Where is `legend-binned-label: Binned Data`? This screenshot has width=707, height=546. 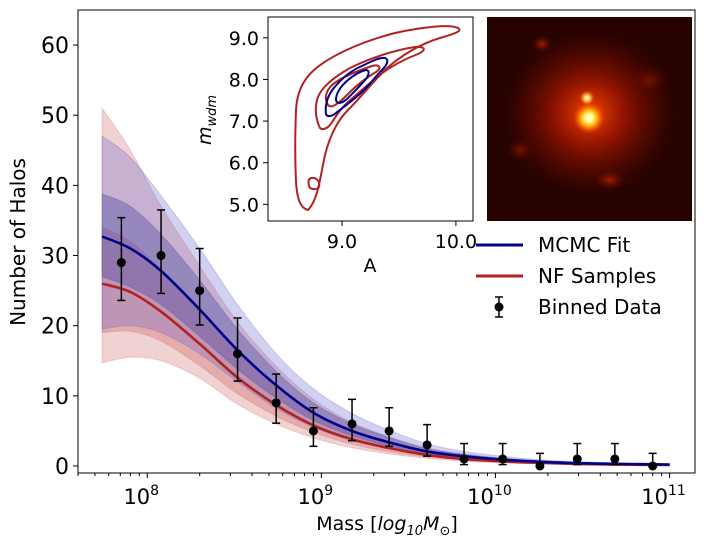 legend-binned-label: Binned Data is located at coordinates (600, 307).